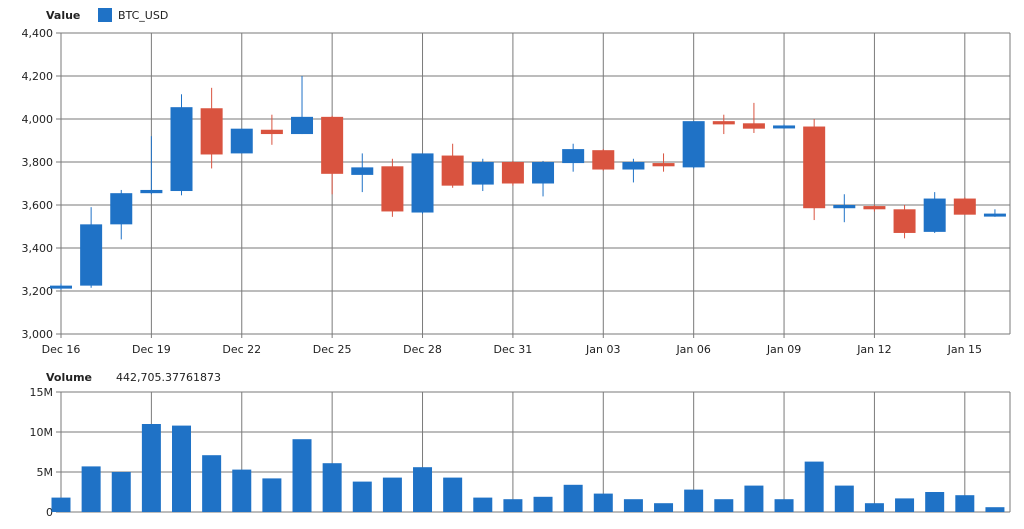 This screenshot has height=529, width=1024. I want to click on price-x-tick-label: Dec 28, so click(422, 349).